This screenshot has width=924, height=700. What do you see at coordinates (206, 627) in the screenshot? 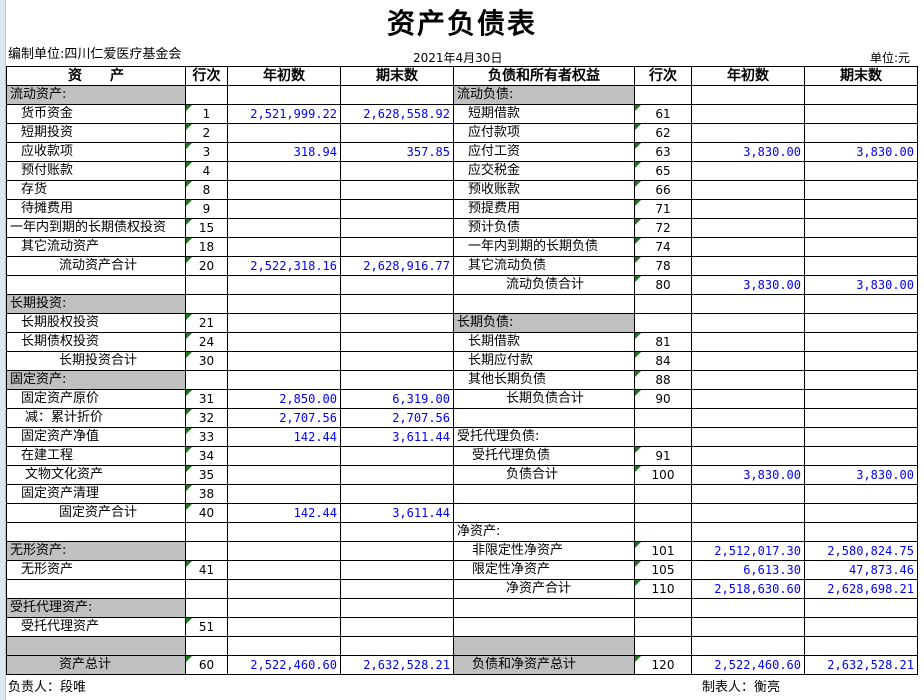
I see `asset-line-no-cell: 51` at bounding box center [206, 627].